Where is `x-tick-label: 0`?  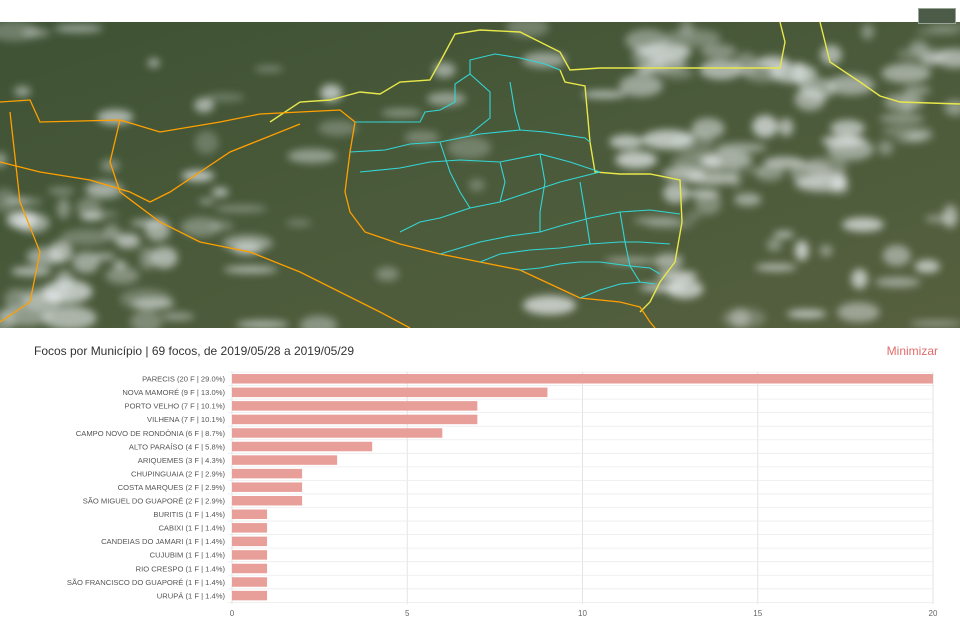
x-tick-label: 0 is located at coordinates (232, 613).